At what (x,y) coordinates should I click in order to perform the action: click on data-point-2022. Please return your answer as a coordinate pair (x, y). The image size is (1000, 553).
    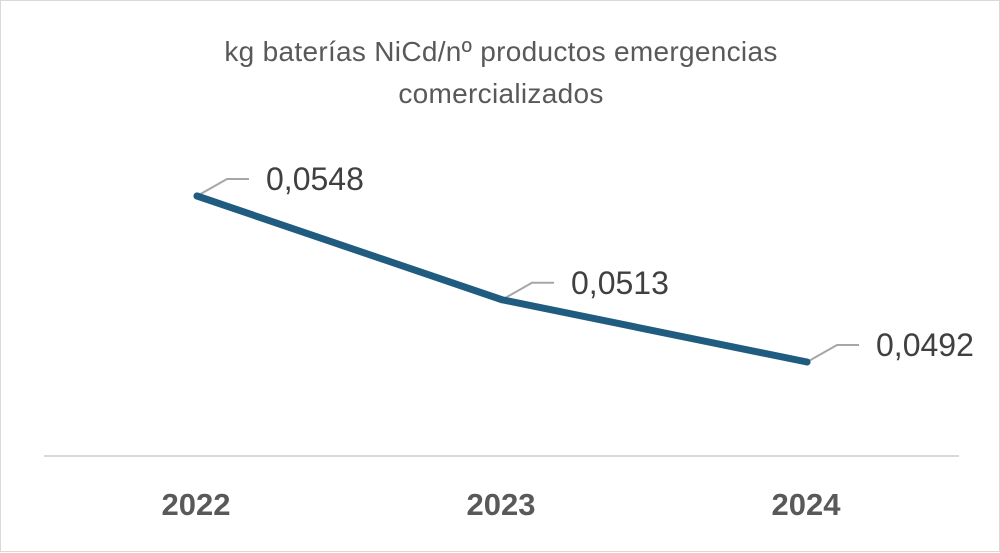
    Looking at the image, I should click on (197, 196).